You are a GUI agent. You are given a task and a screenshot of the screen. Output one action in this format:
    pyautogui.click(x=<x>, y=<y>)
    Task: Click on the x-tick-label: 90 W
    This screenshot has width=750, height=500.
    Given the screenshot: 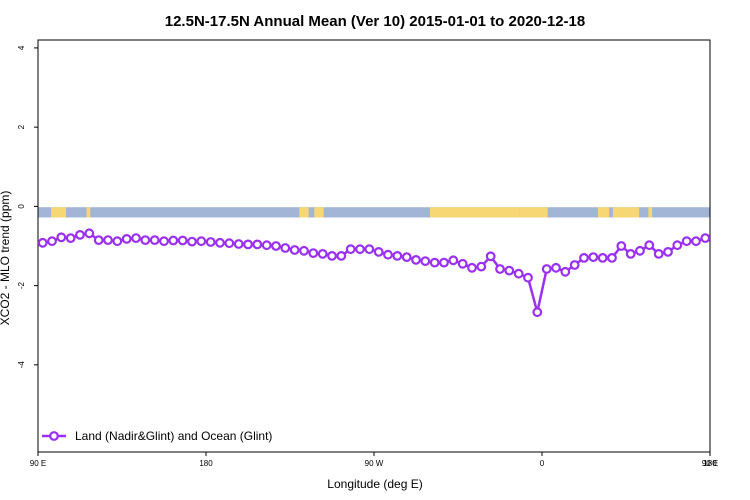 What is the action you would take?
    pyautogui.click(x=374, y=463)
    